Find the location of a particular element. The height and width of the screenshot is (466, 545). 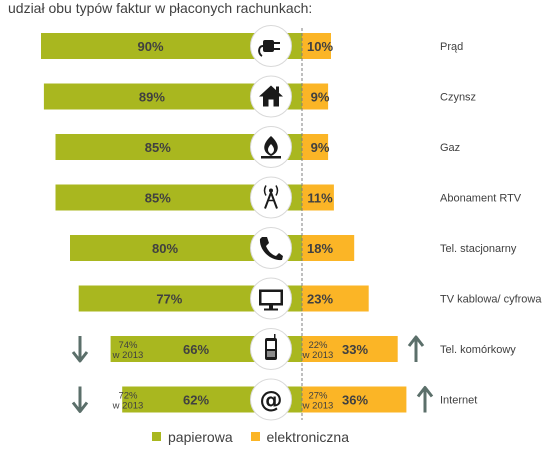

electronic-value-label: 23% is located at coordinates (320, 299).